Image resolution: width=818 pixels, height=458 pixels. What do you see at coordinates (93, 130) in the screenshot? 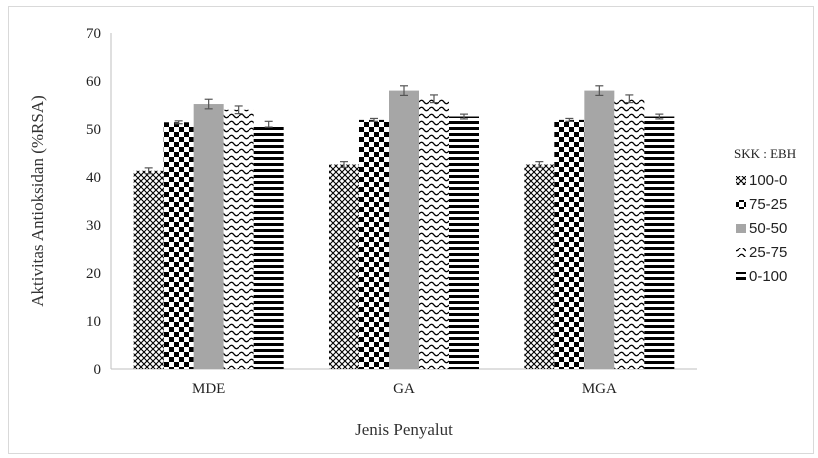
I see `y-tick-label: 50` at bounding box center [93, 130].